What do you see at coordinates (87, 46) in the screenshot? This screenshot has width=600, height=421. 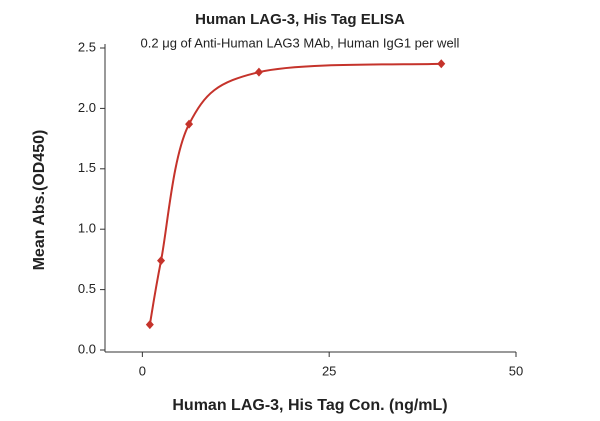 I see `y-tick-label: 2.5` at bounding box center [87, 46].